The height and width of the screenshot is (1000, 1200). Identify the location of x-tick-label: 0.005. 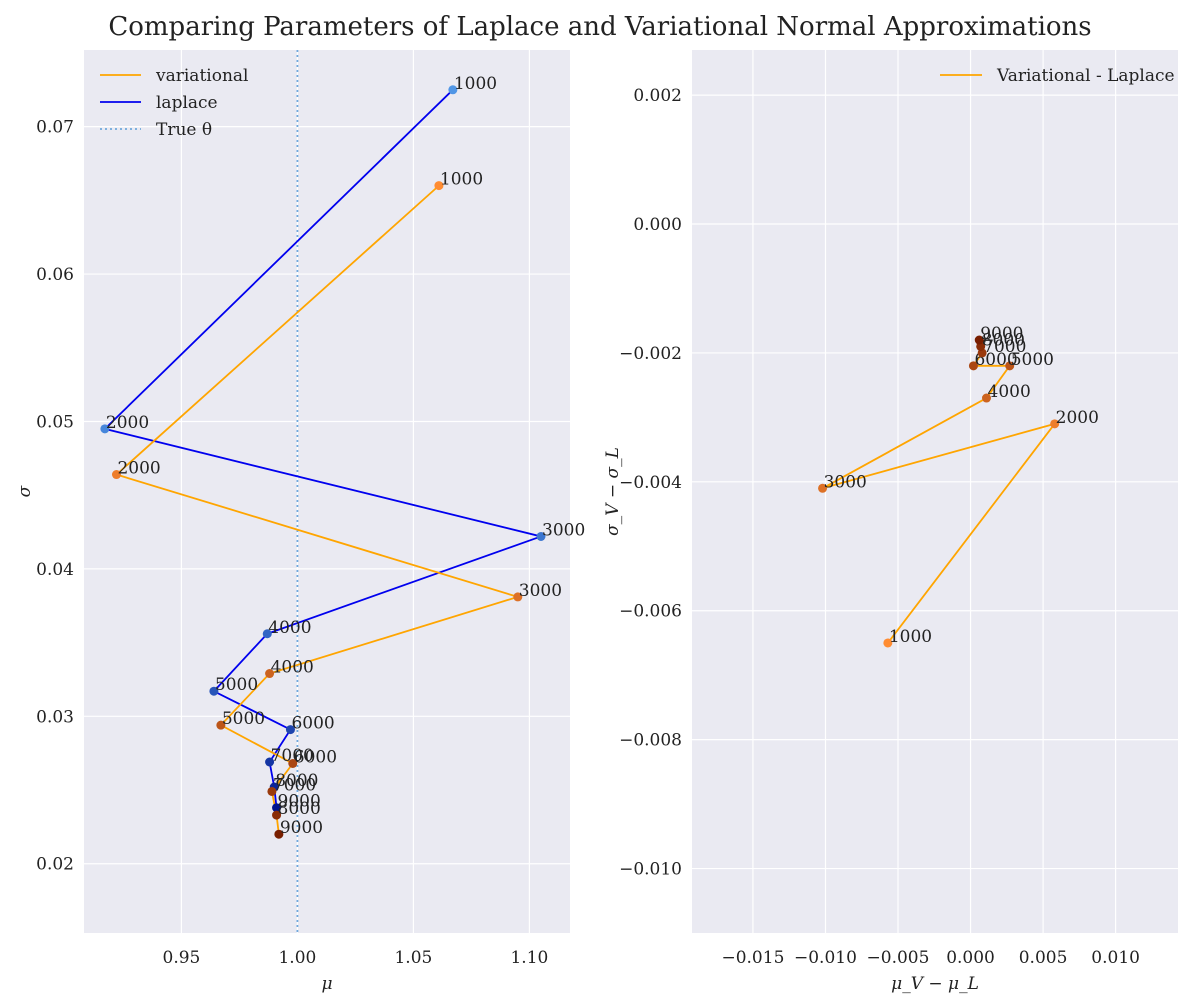
(1043, 958).